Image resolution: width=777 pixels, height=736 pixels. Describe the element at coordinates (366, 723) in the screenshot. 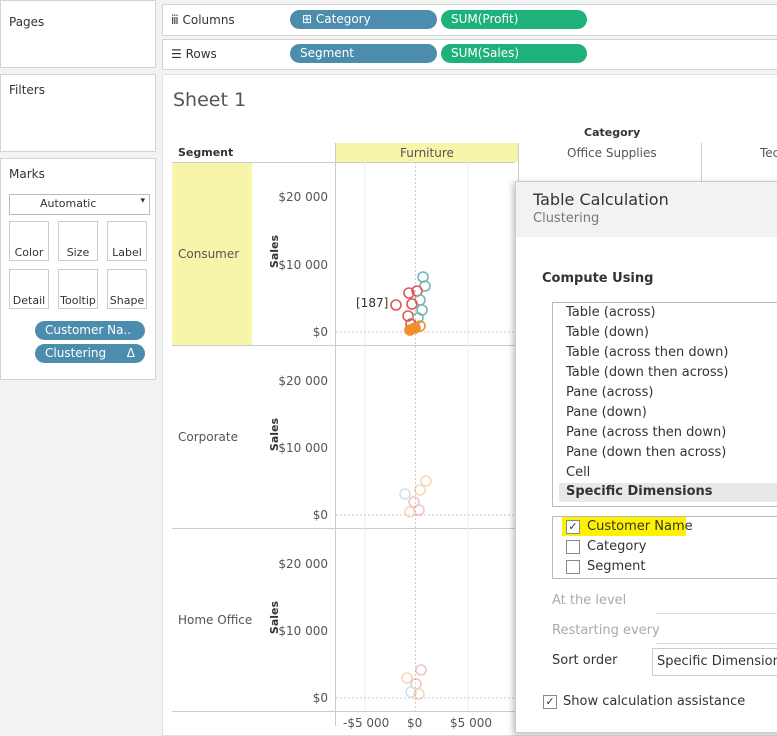

I see `tick: -$5 000` at that location.